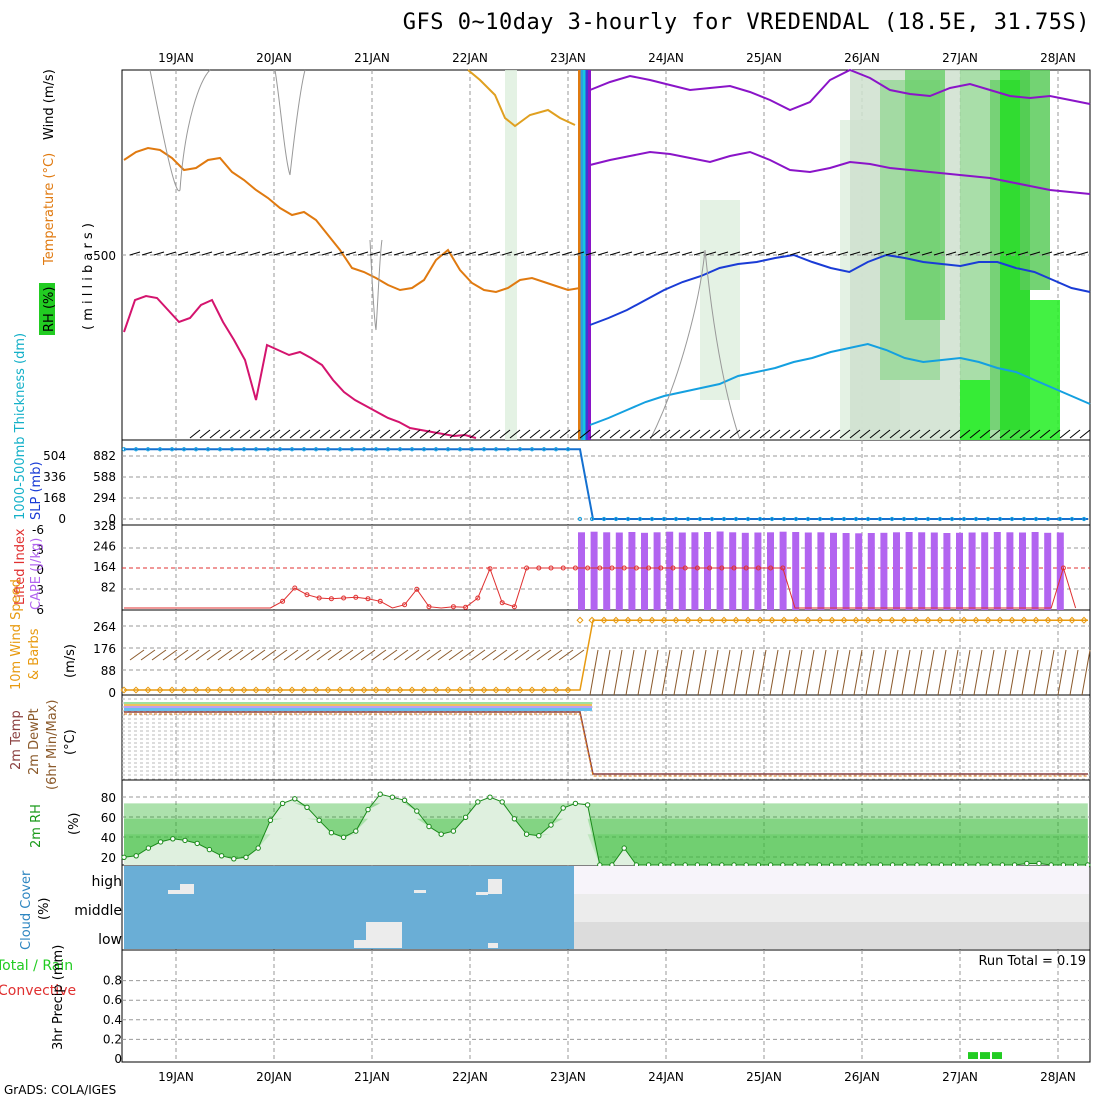 The image size is (1100, 1100). Describe the element at coordinates (36, 574) in the screenshot. I see `ylabel-cape: CAPE (J/kg)` at that location.